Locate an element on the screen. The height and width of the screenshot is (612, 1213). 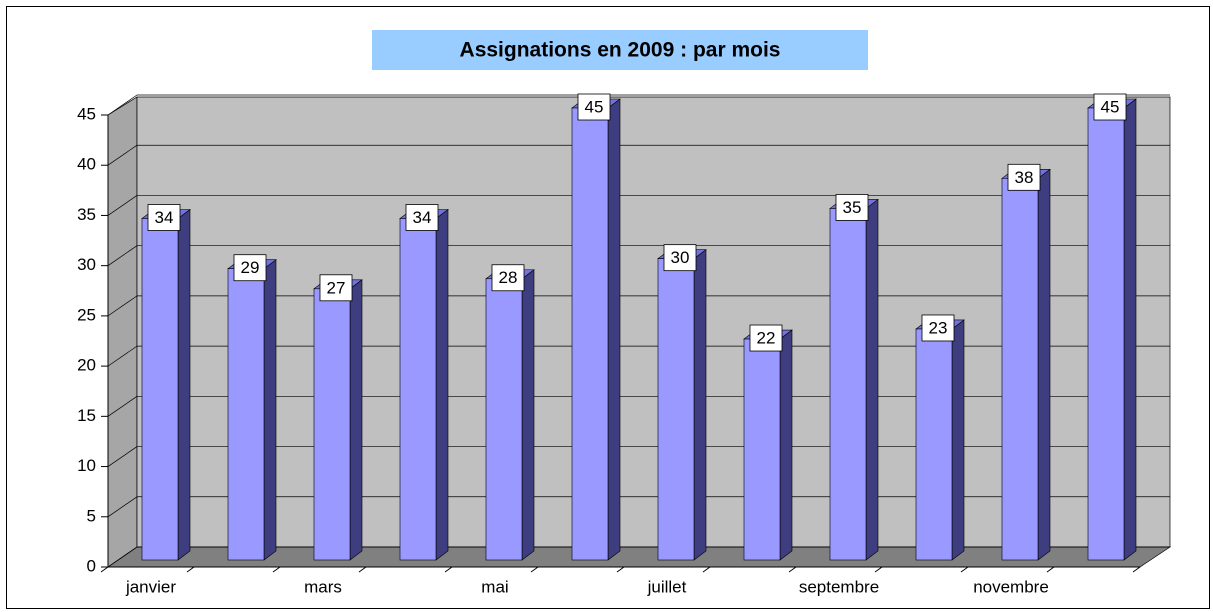
value-label: 23 is located at coordinates (938, 327).